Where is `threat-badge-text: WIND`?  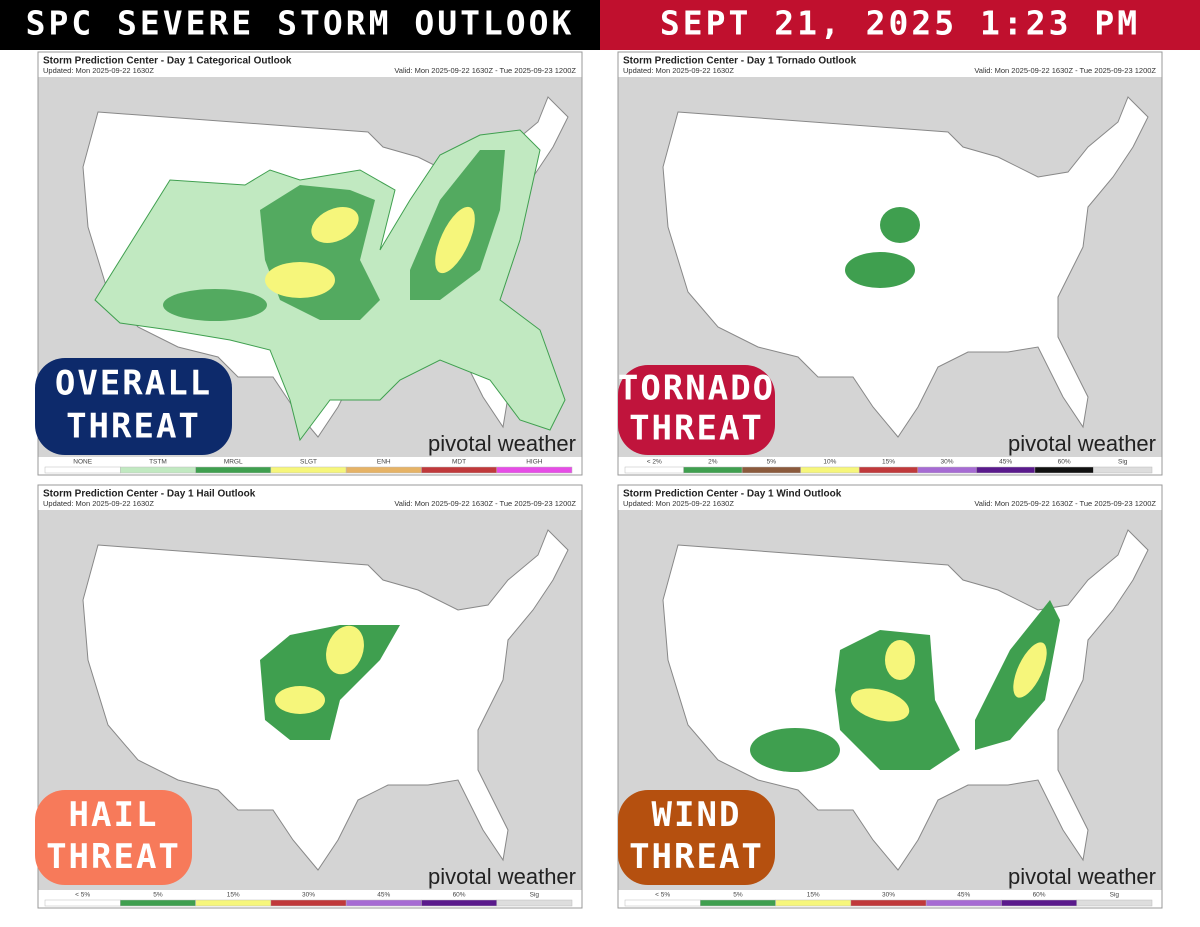 threat-badge-text: WIND is located at coordinates (697, 815).